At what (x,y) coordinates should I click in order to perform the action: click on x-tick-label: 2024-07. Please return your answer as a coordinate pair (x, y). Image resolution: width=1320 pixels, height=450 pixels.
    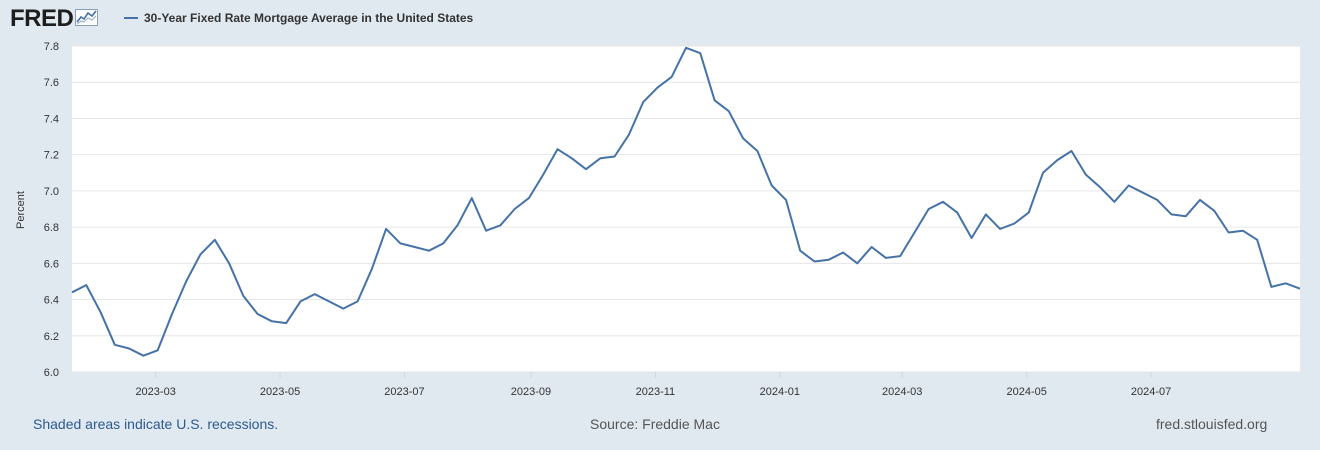
    Looking at the image, I should click on (1151, 392).